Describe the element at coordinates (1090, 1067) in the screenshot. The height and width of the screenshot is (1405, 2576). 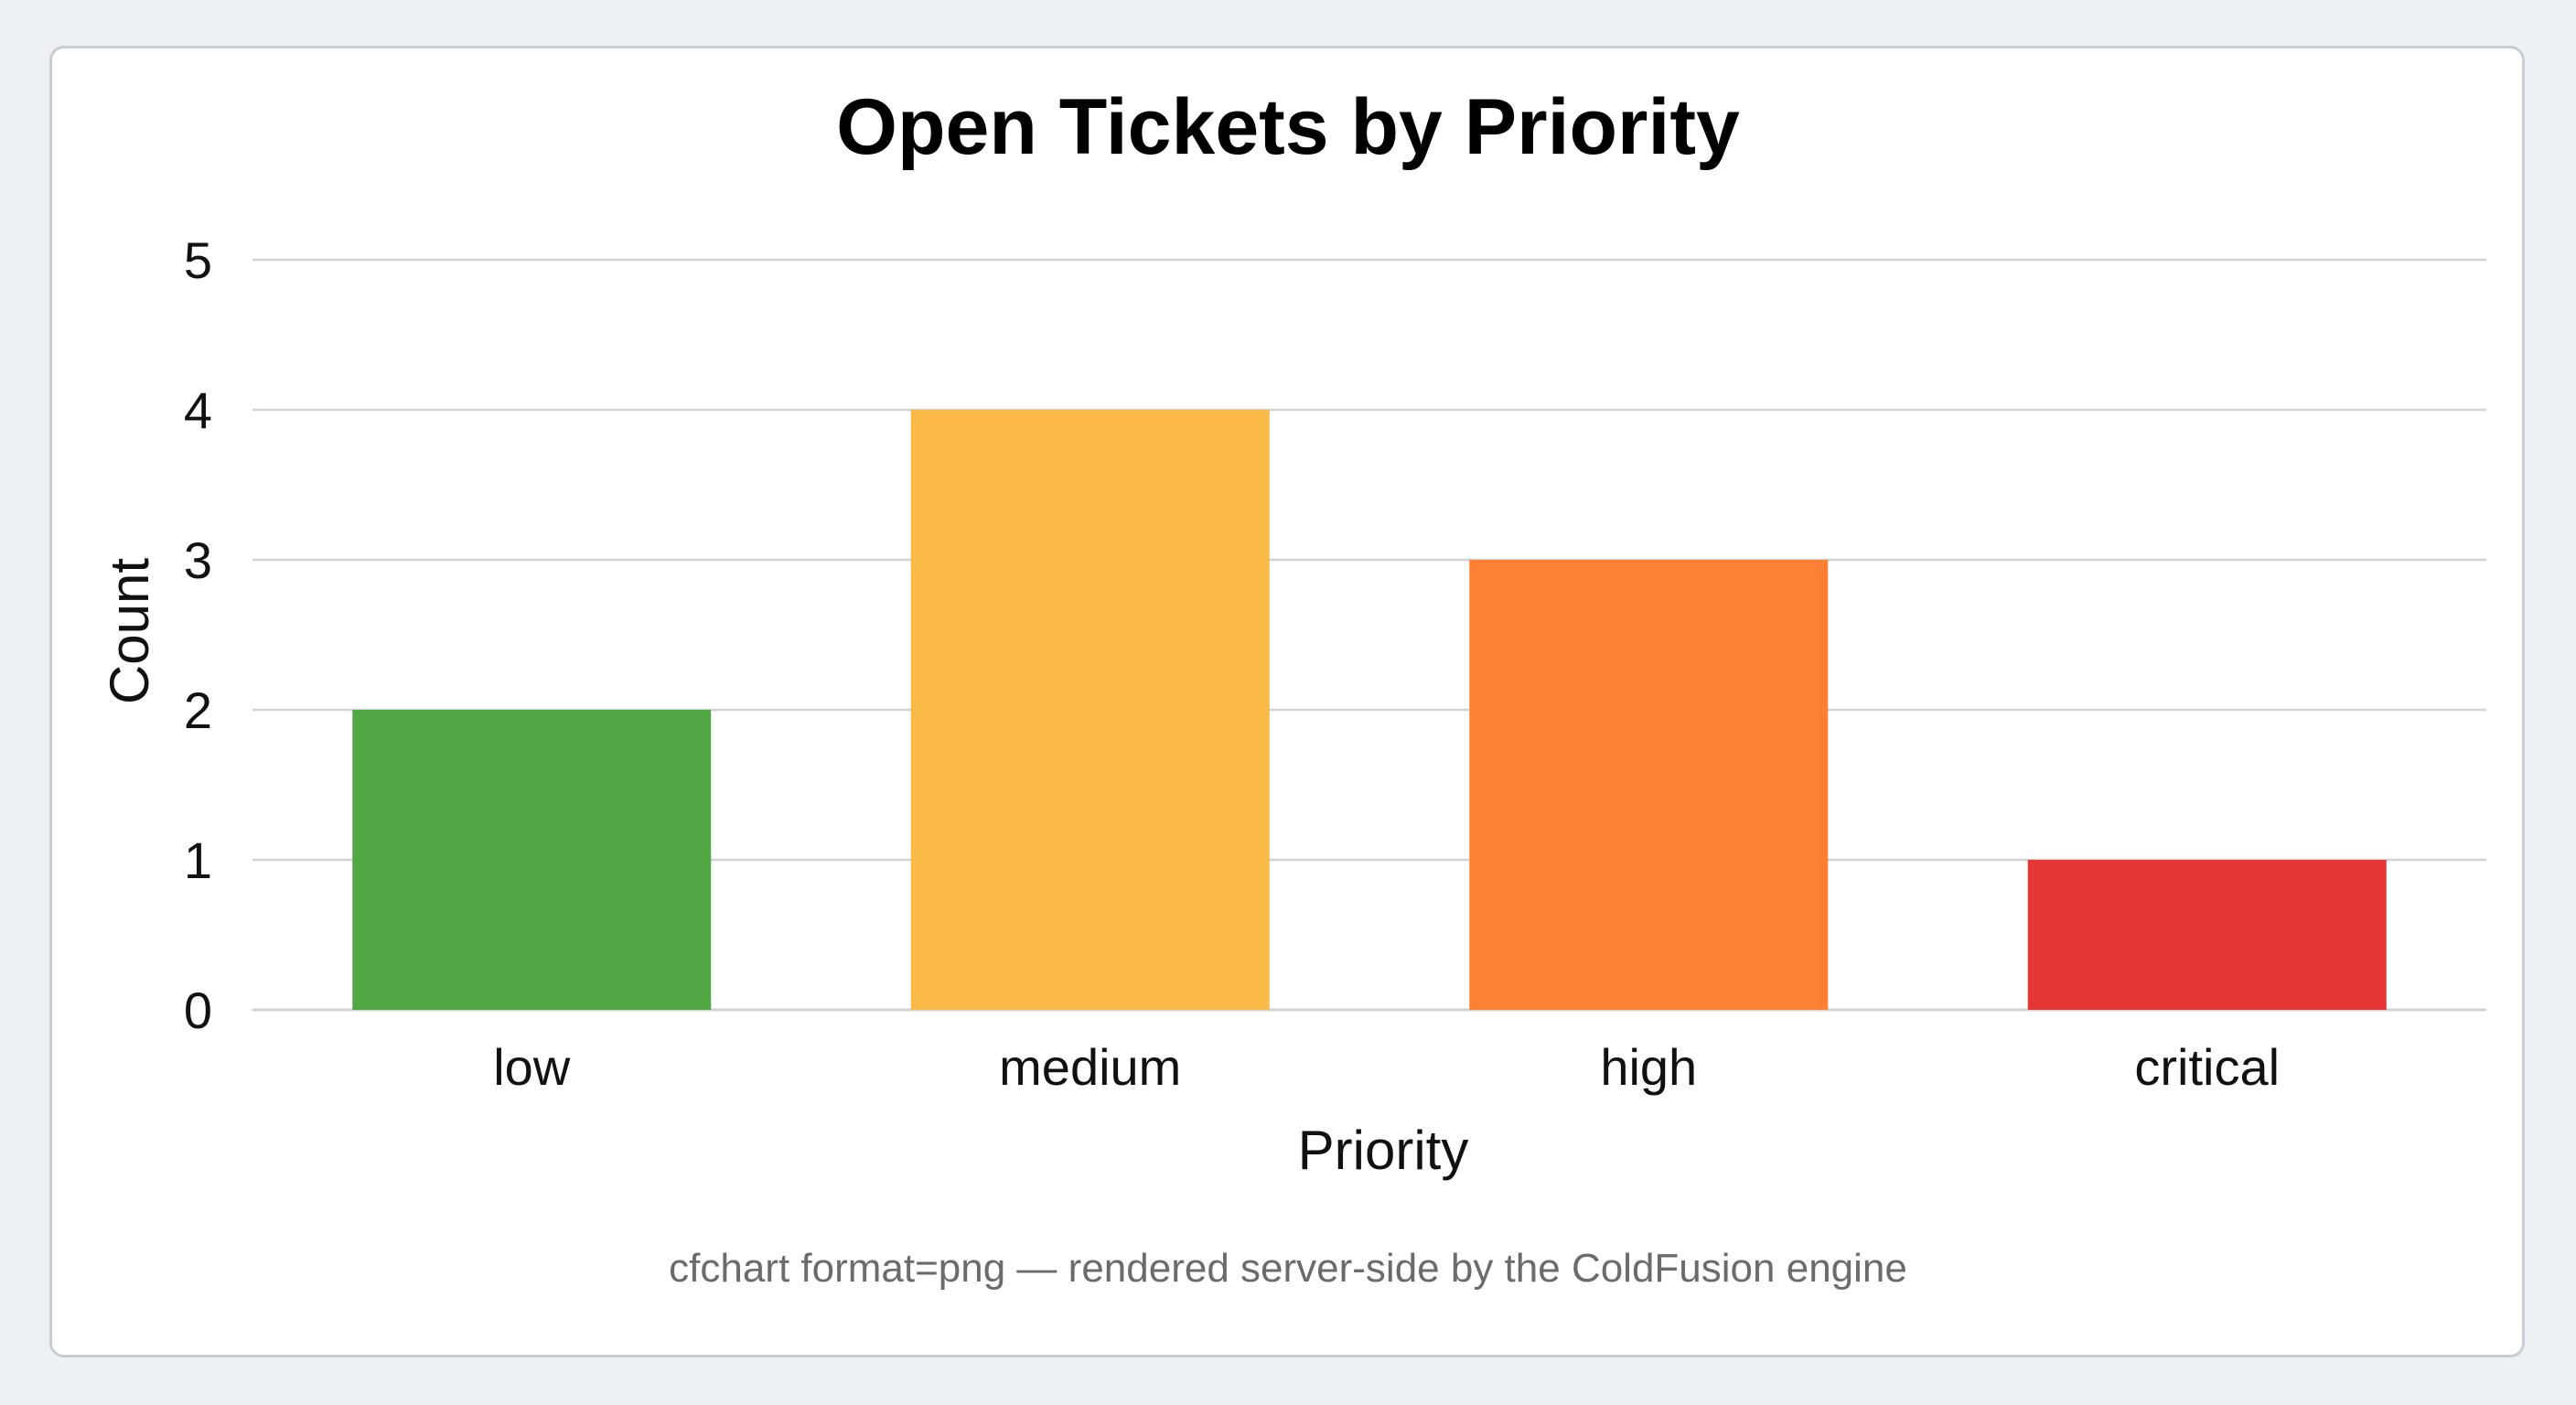
I see `x-tick-label-medium: medium` at that location.